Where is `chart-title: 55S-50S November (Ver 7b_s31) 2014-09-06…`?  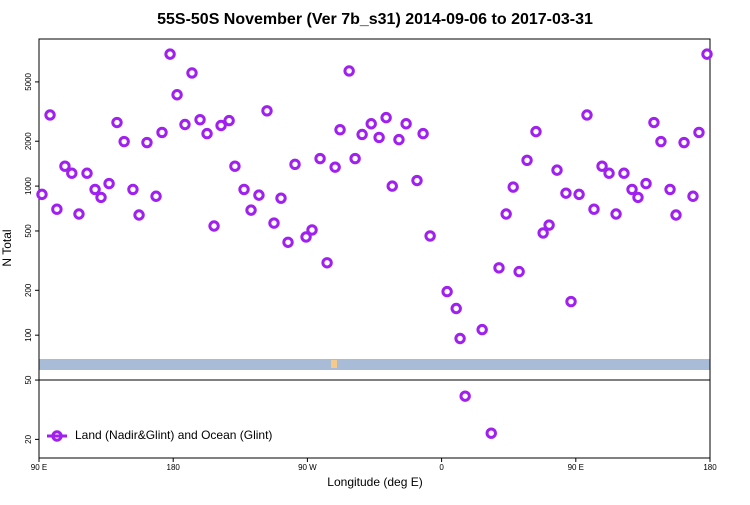
chart-title: 55S-50S November (Ver 7b_s31) 2014-09-06… is located at coordinates (375, 19).